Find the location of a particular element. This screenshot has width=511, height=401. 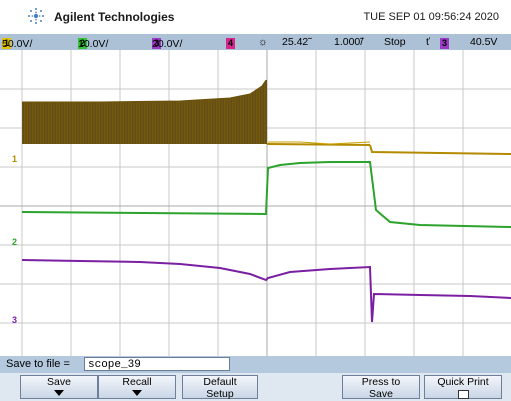

recall-button: Recall is located at coordinates (137, 387).